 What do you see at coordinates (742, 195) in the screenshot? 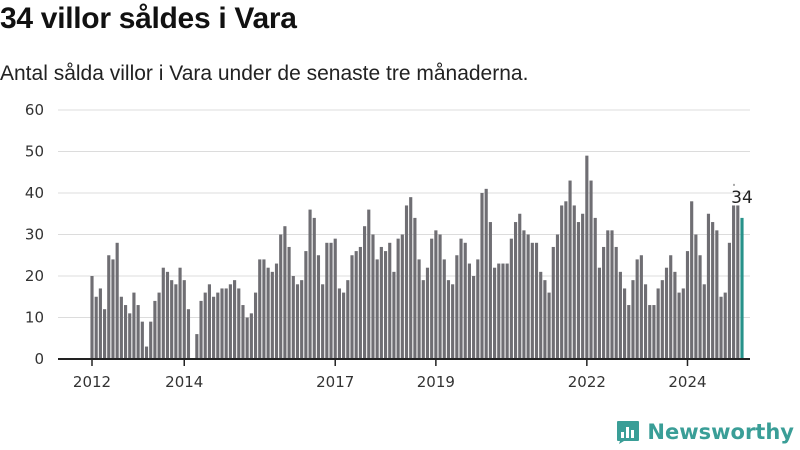
I see `annotations: 34` at bounding box center [742, 195].